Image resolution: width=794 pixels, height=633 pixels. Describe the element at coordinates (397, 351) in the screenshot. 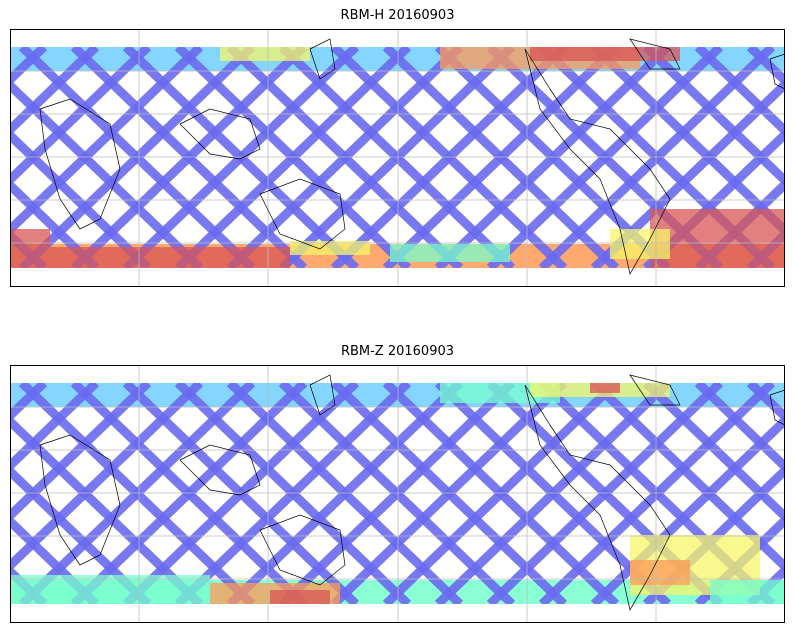

I see `panel-title-rbm-z: RBM-Z 20160903` at that location.